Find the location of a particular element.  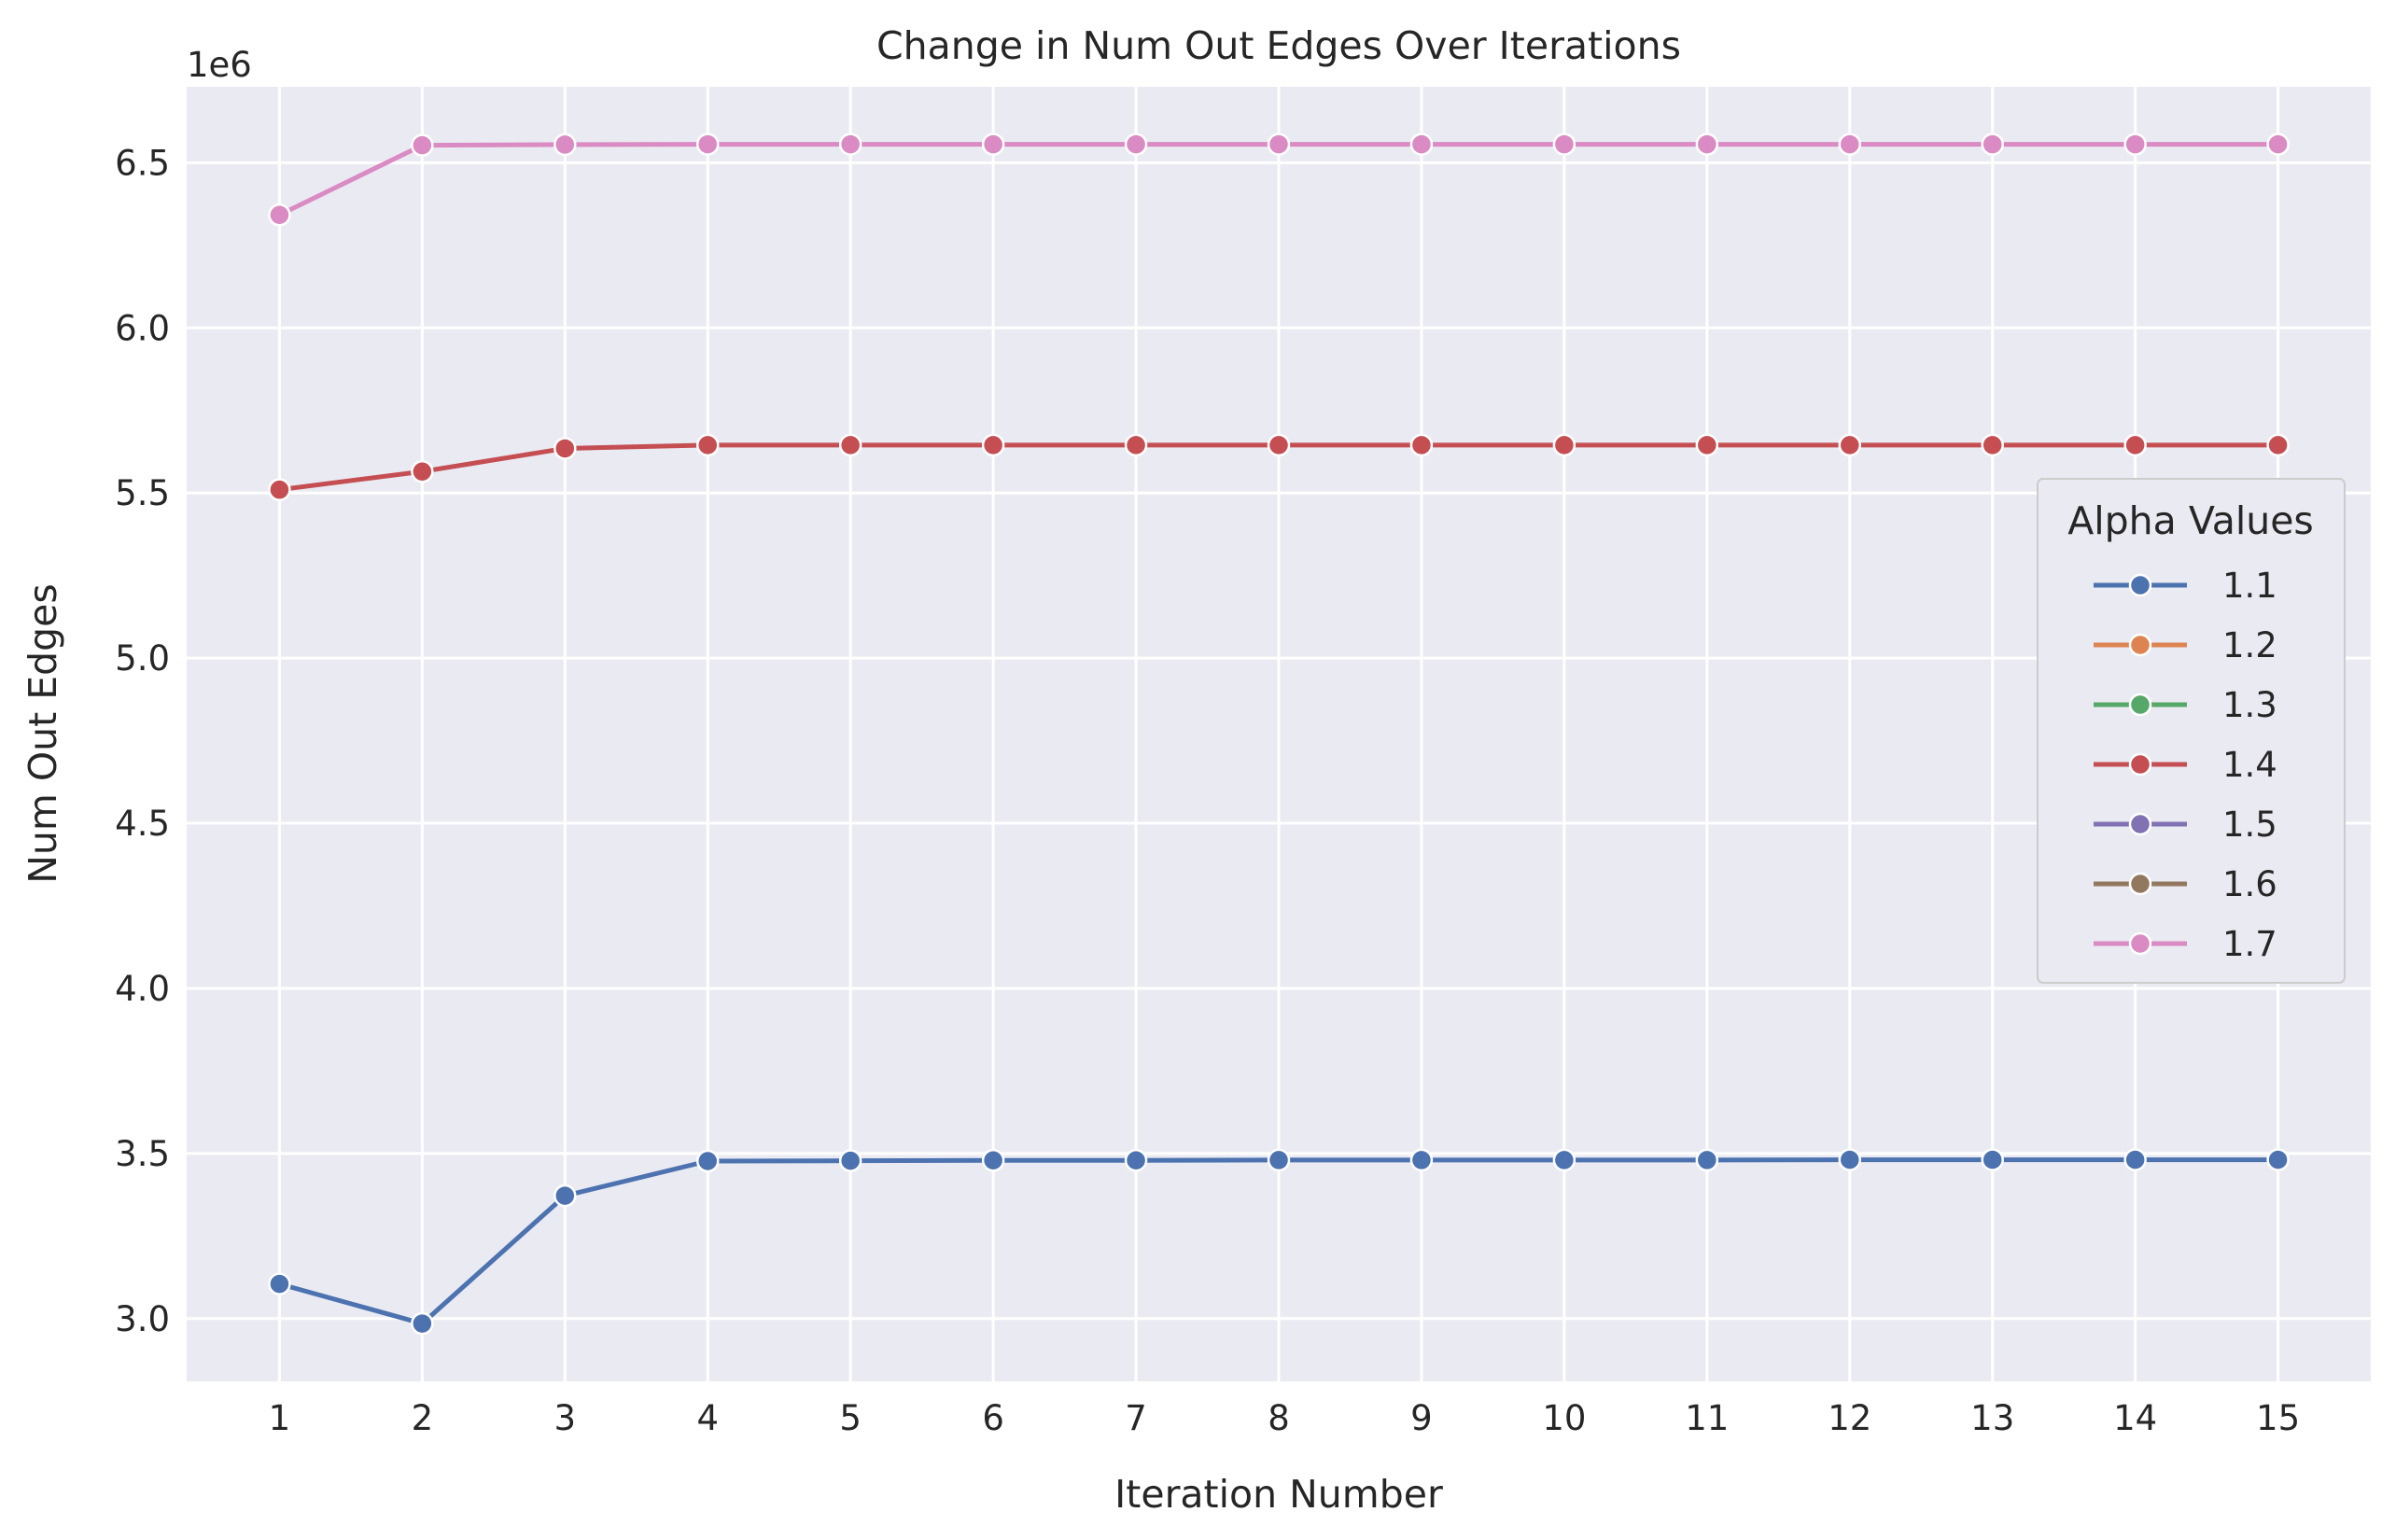

legend-label: 1.2 is located at coordinates (2249, 645).